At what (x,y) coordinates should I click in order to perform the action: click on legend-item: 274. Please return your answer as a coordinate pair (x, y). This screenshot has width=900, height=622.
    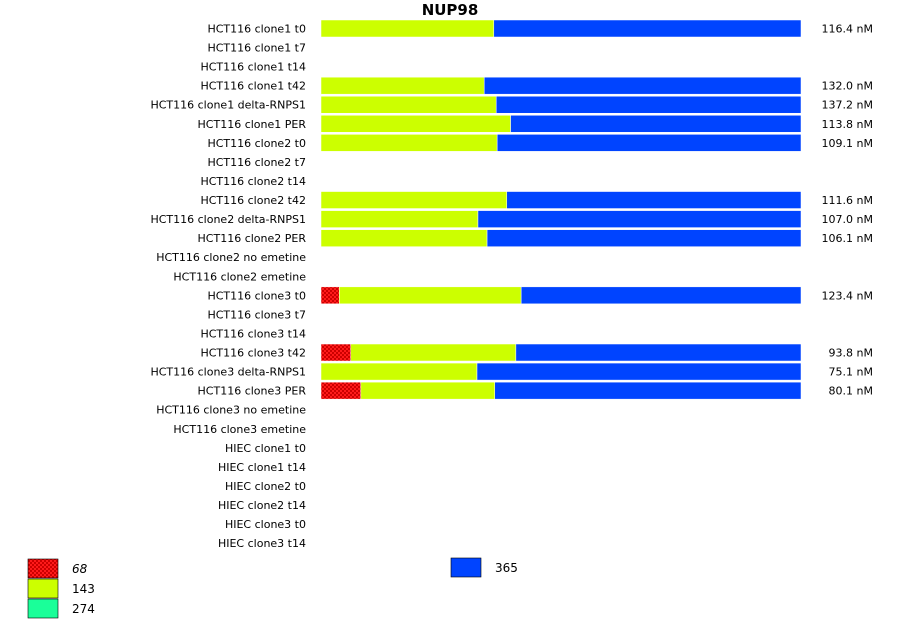
    Looking at the image, I should click on (61, 608).